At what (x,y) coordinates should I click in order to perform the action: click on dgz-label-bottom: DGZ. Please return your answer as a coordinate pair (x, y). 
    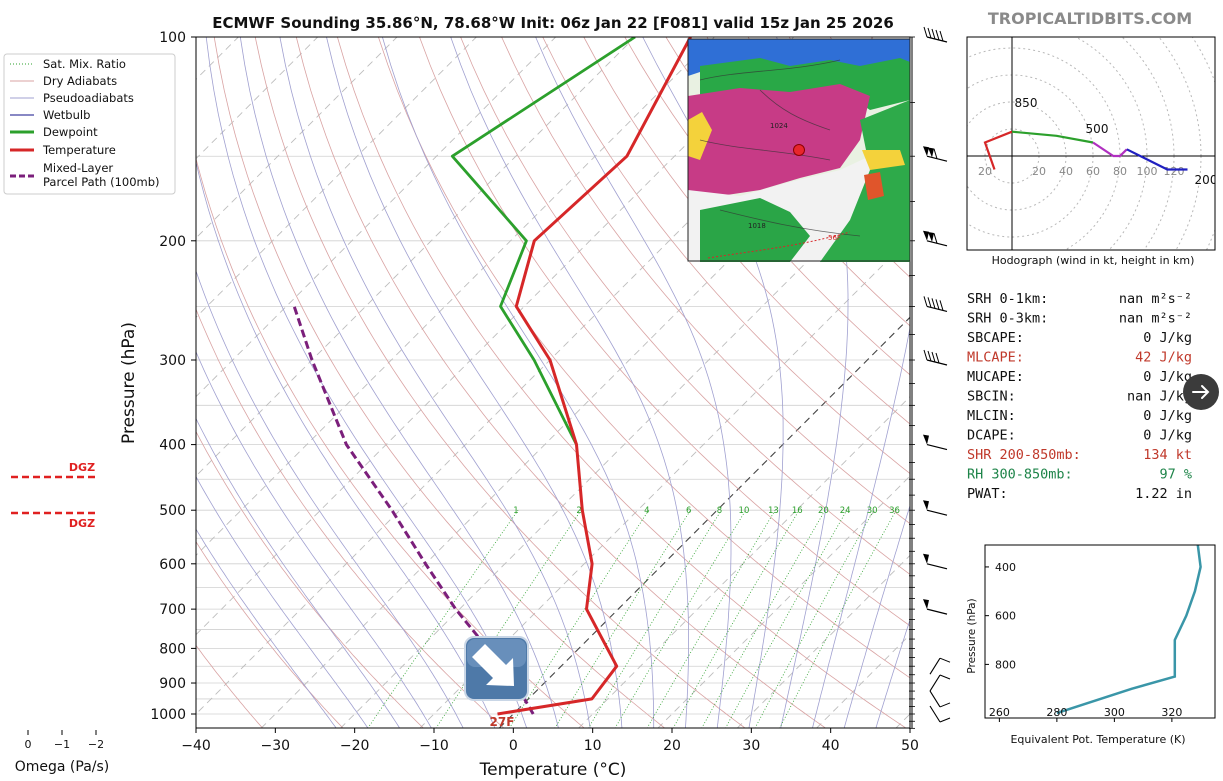
    Looking at the image, I should click on (82, 523).